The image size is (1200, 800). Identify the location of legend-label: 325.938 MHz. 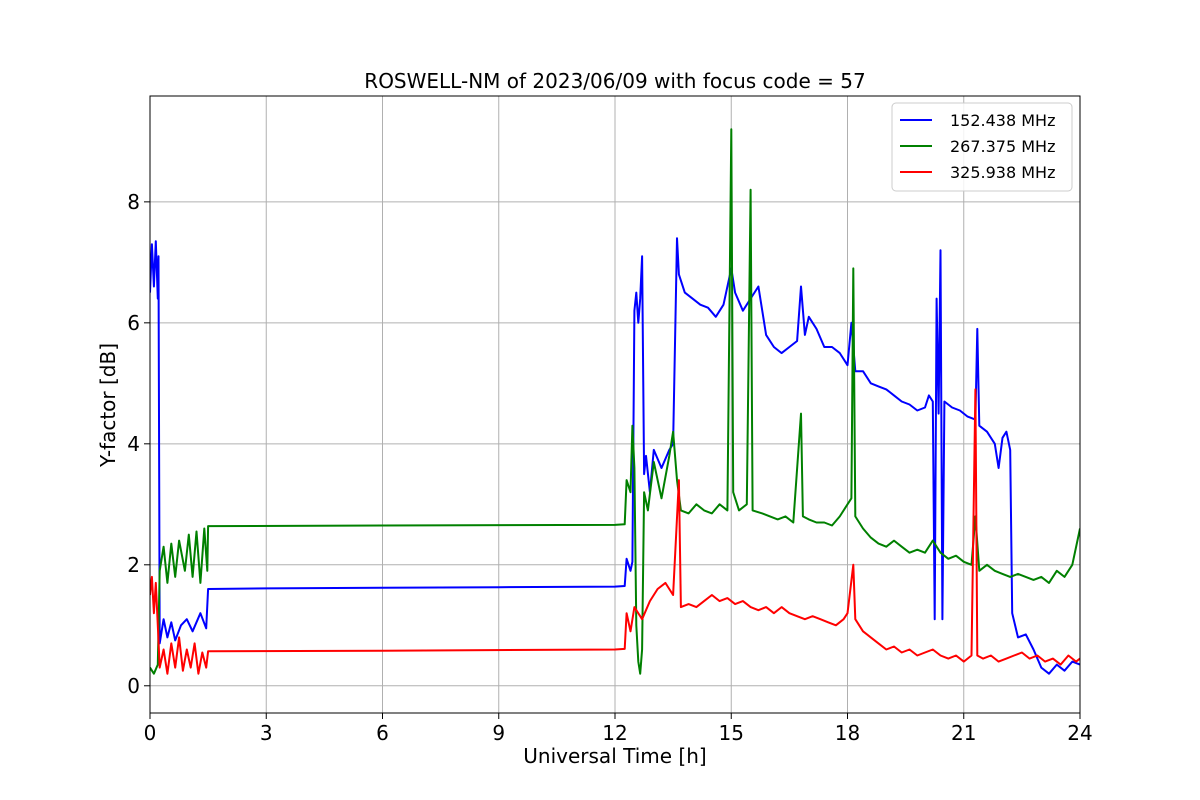
(1002, 172).